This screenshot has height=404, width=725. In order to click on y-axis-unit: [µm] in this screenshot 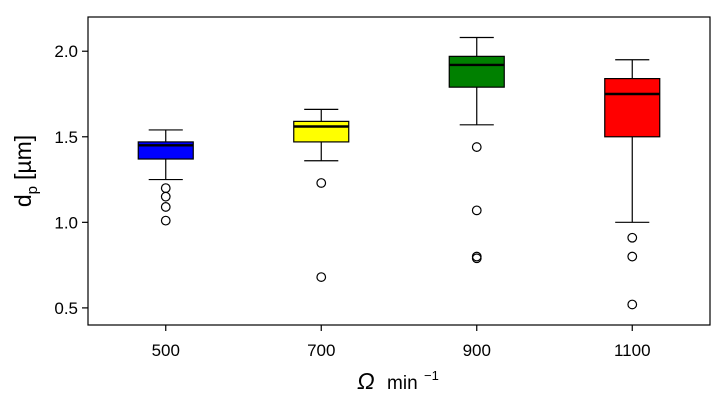, I will do `click(23, 157)`.